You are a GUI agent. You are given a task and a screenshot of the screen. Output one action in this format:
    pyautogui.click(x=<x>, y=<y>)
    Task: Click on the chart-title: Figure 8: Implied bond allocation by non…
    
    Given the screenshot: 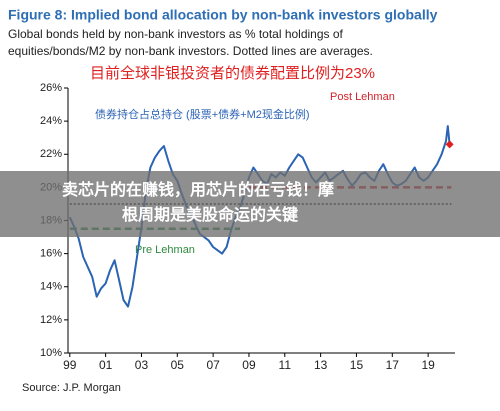 What is the action you would take?
    pyautogui.click(x=223, y=15)
    